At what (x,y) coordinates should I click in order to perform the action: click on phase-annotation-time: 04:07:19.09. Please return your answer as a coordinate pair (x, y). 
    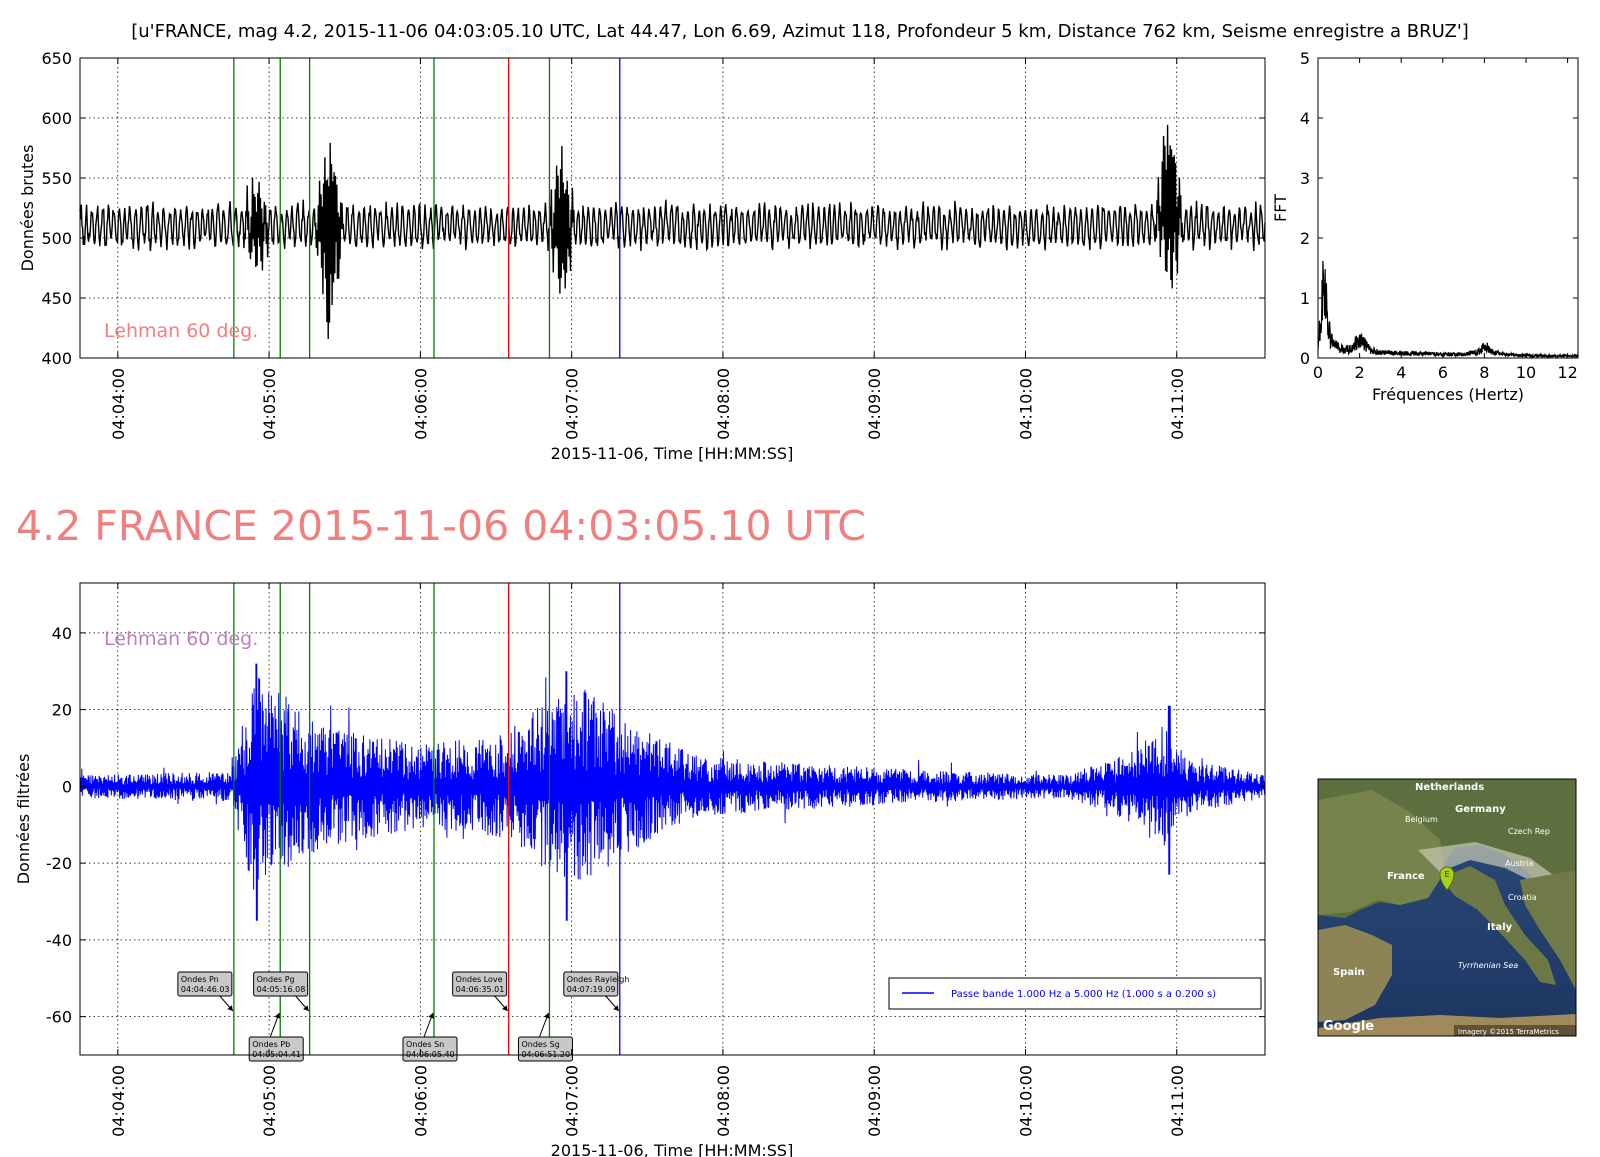
    Looking at the image, I should click on (591, 989).